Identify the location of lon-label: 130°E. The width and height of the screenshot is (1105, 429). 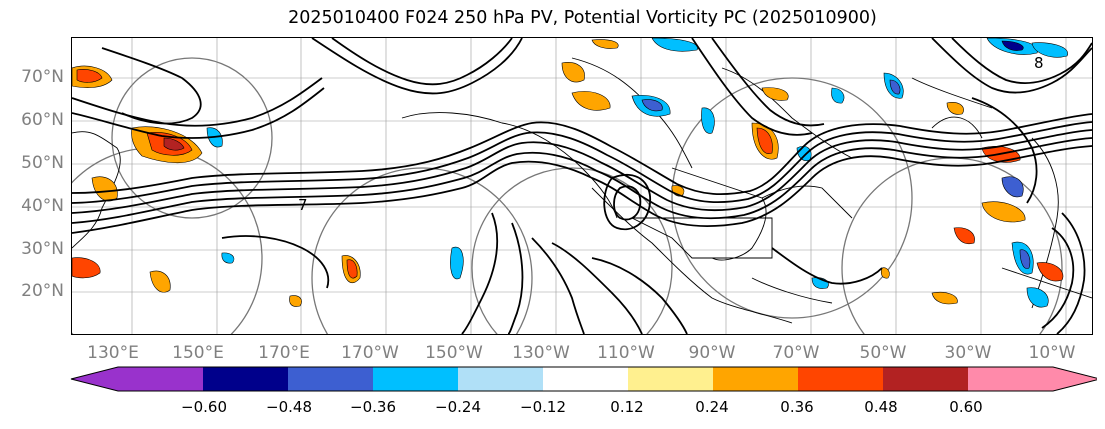
(113, 353).